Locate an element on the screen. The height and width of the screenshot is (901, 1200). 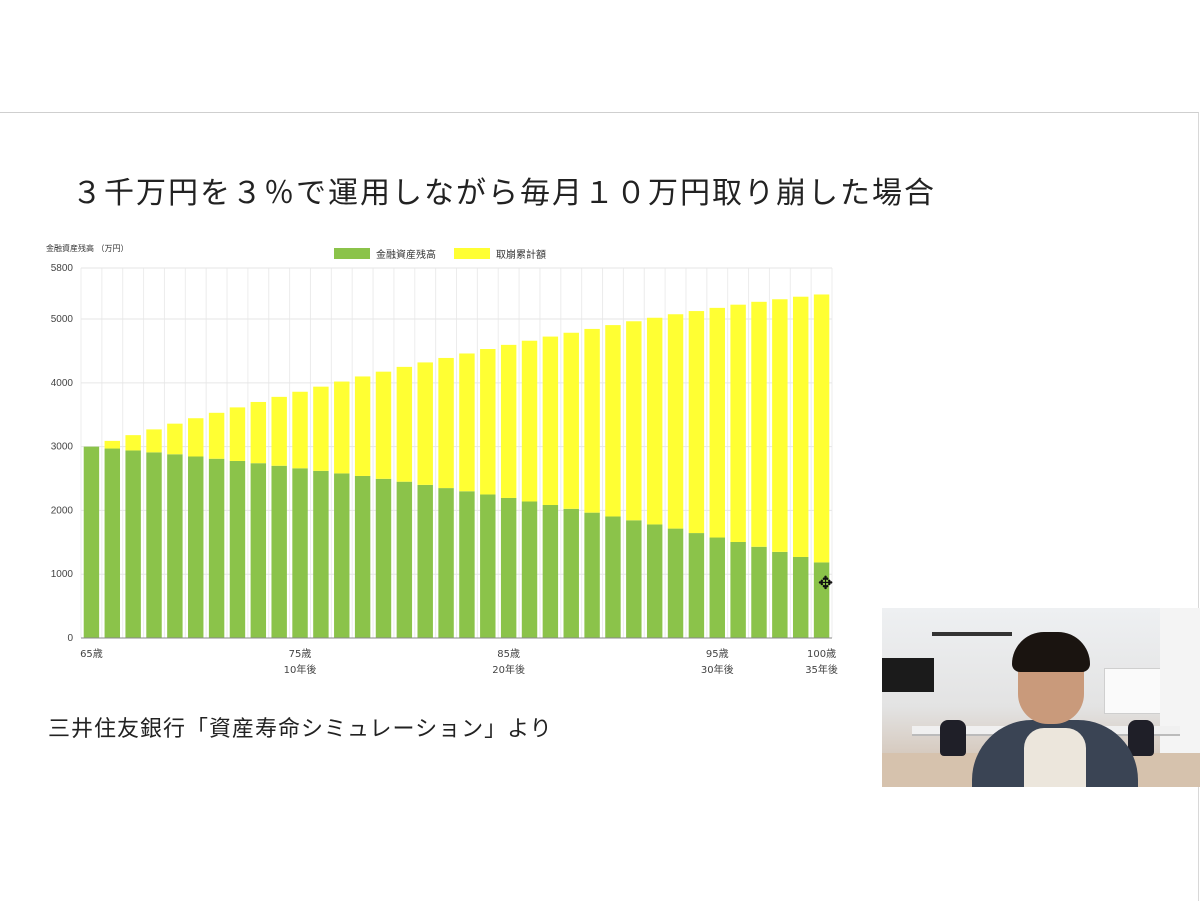
legend-label-balance: 金融資産残高 is located at coordinates (406, 255).